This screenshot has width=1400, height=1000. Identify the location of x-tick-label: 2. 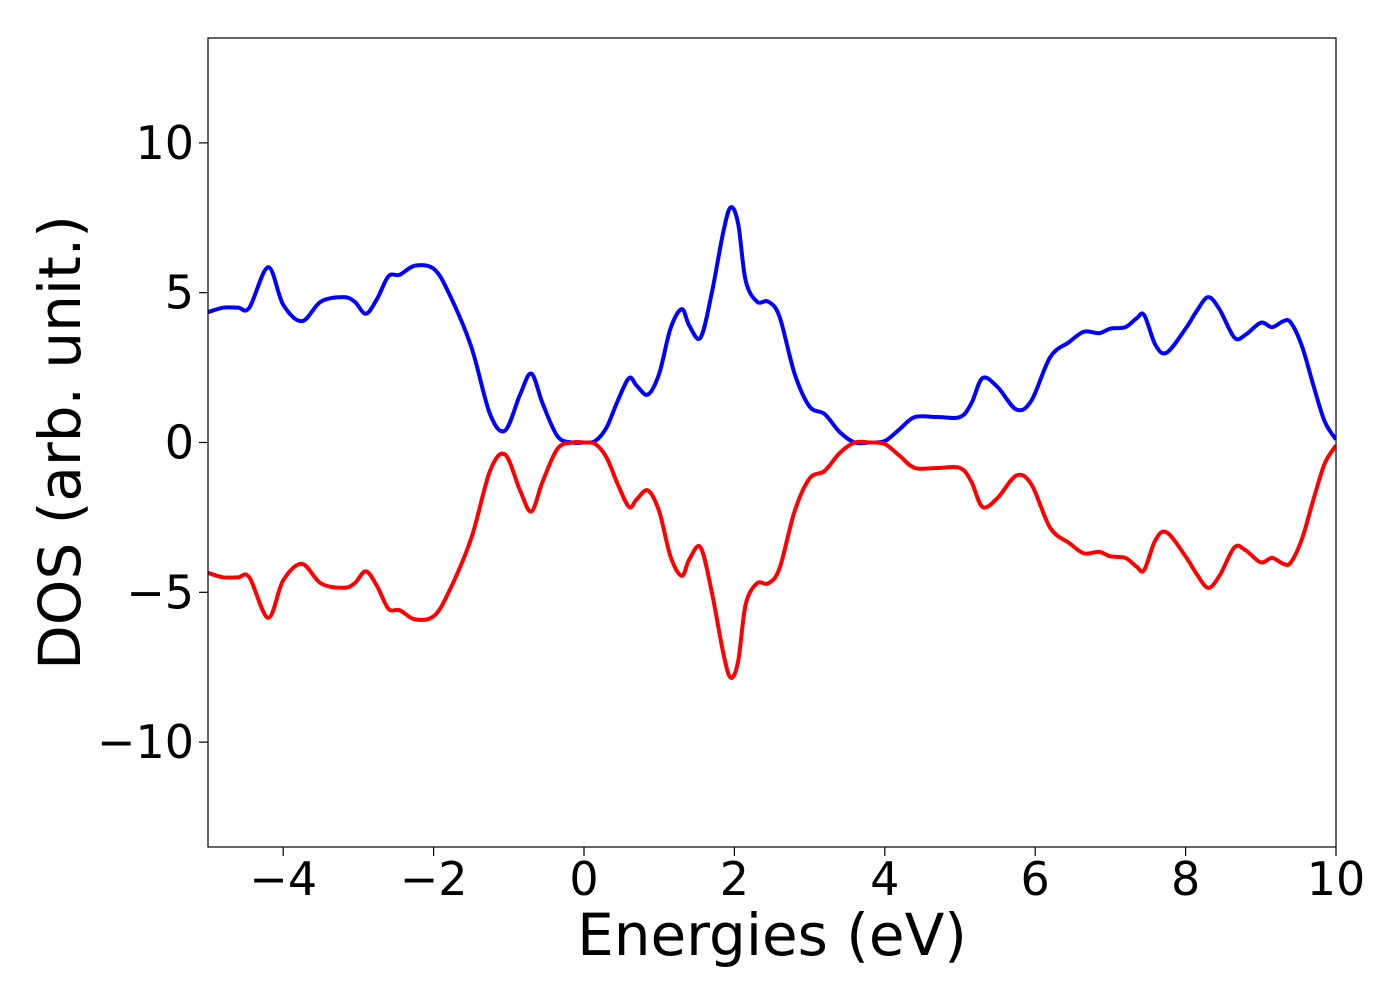
(734, 879).